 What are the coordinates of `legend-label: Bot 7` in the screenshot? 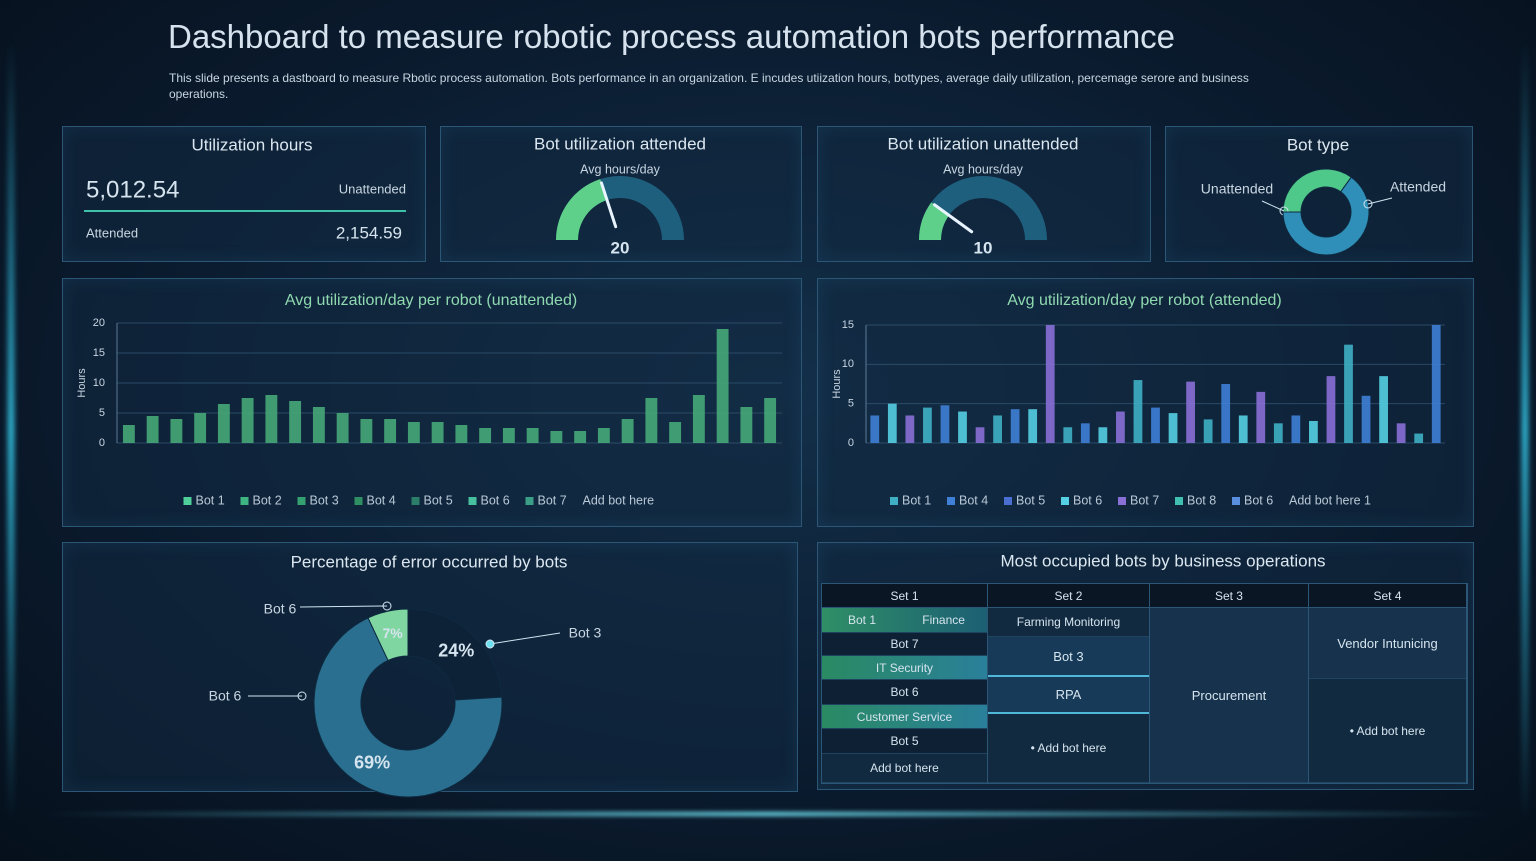 It's located at (552, 500).